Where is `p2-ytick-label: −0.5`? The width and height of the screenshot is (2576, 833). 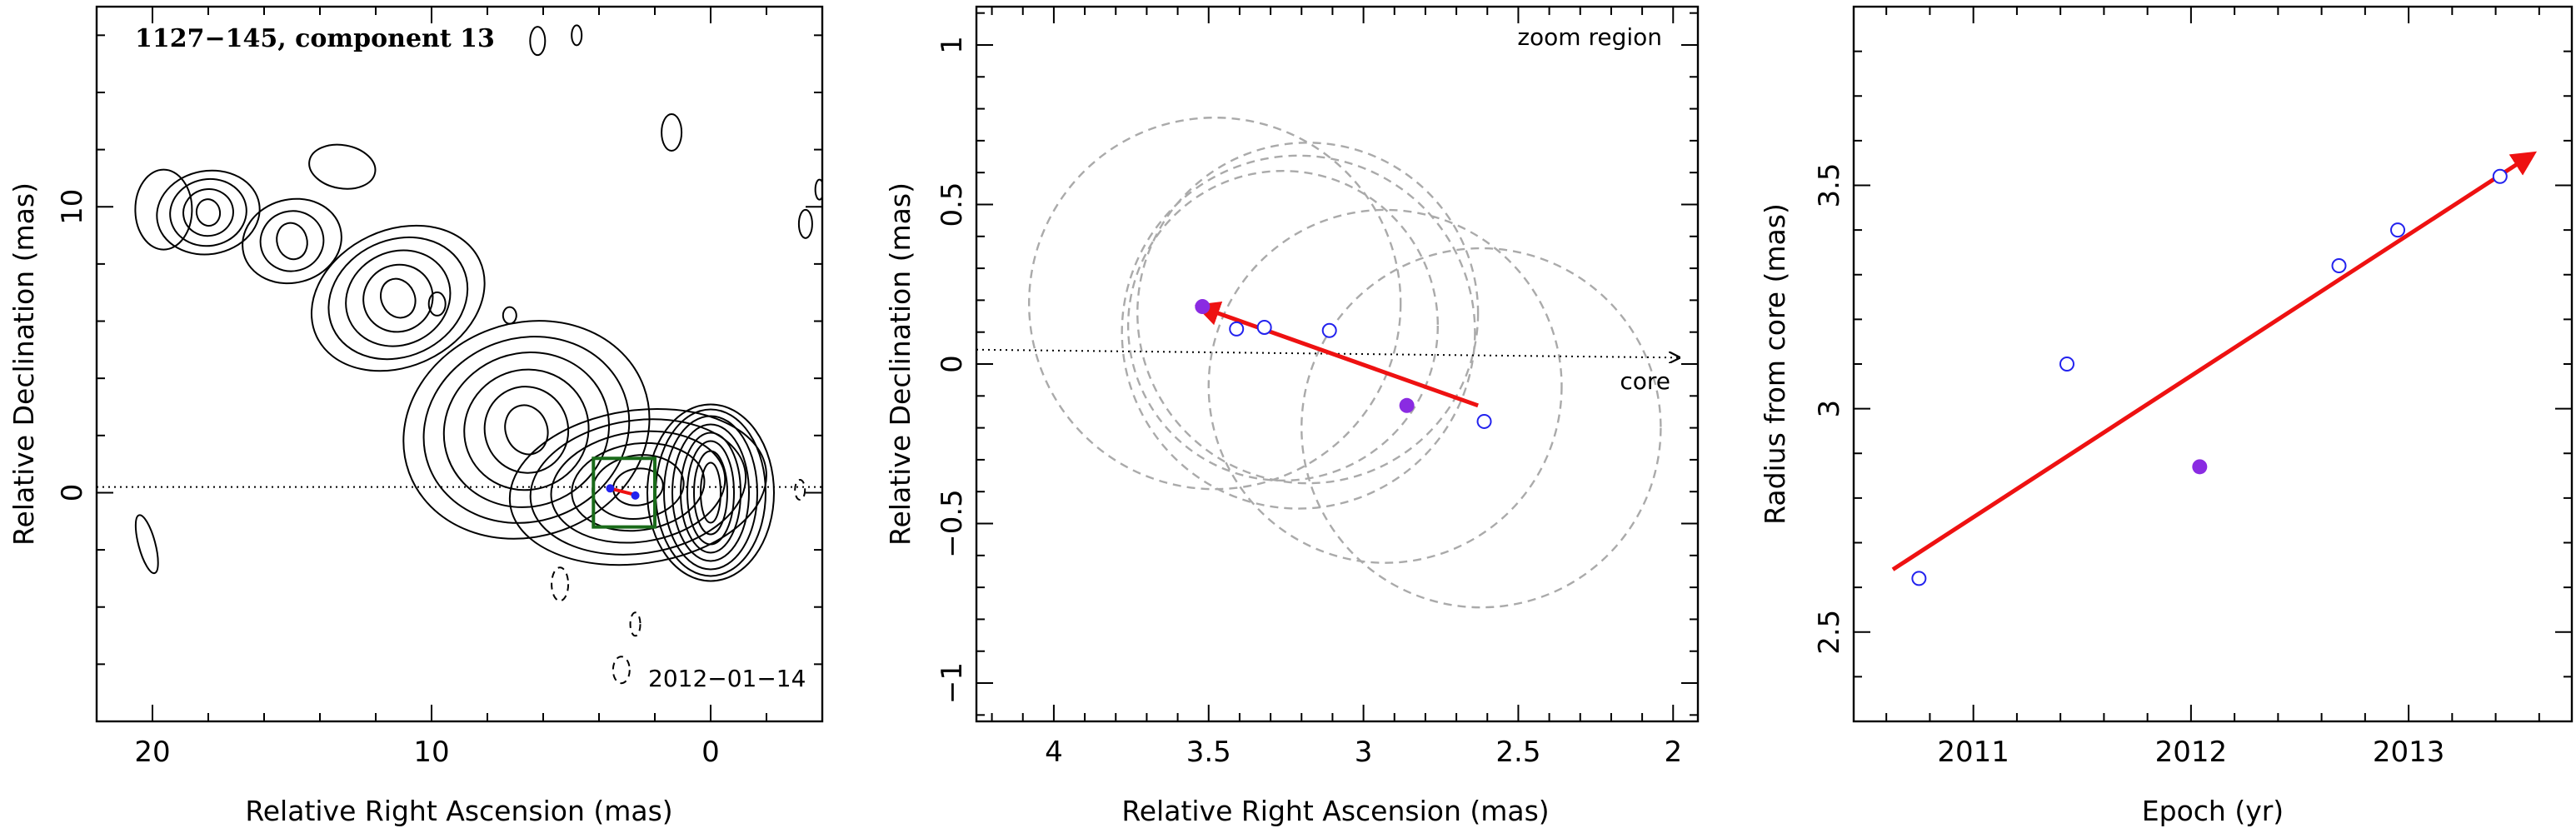
p2-ytick-label: −0.5 is located at coordinates (952, 523).